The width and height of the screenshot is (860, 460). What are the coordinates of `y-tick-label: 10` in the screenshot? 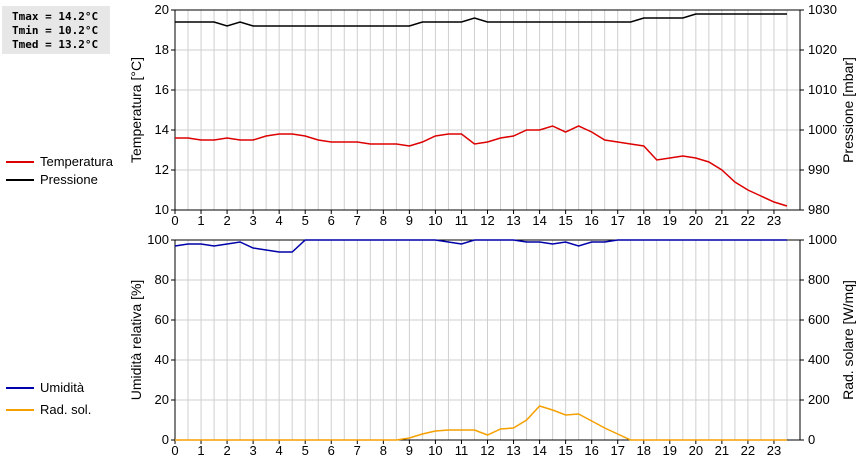 It's located at (162, 209).